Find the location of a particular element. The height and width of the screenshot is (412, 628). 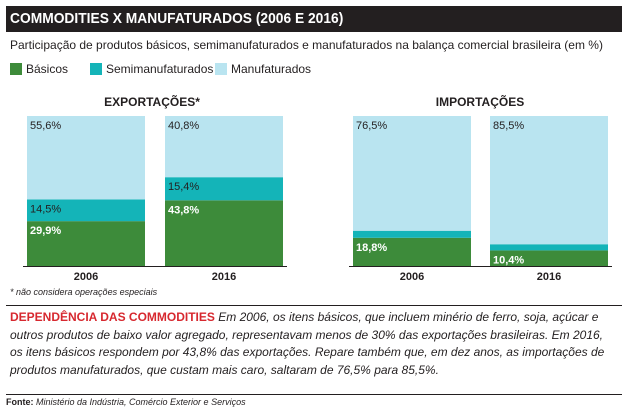

category-label-importacoes-2006: 2006 is located at coordinates (412, 277).